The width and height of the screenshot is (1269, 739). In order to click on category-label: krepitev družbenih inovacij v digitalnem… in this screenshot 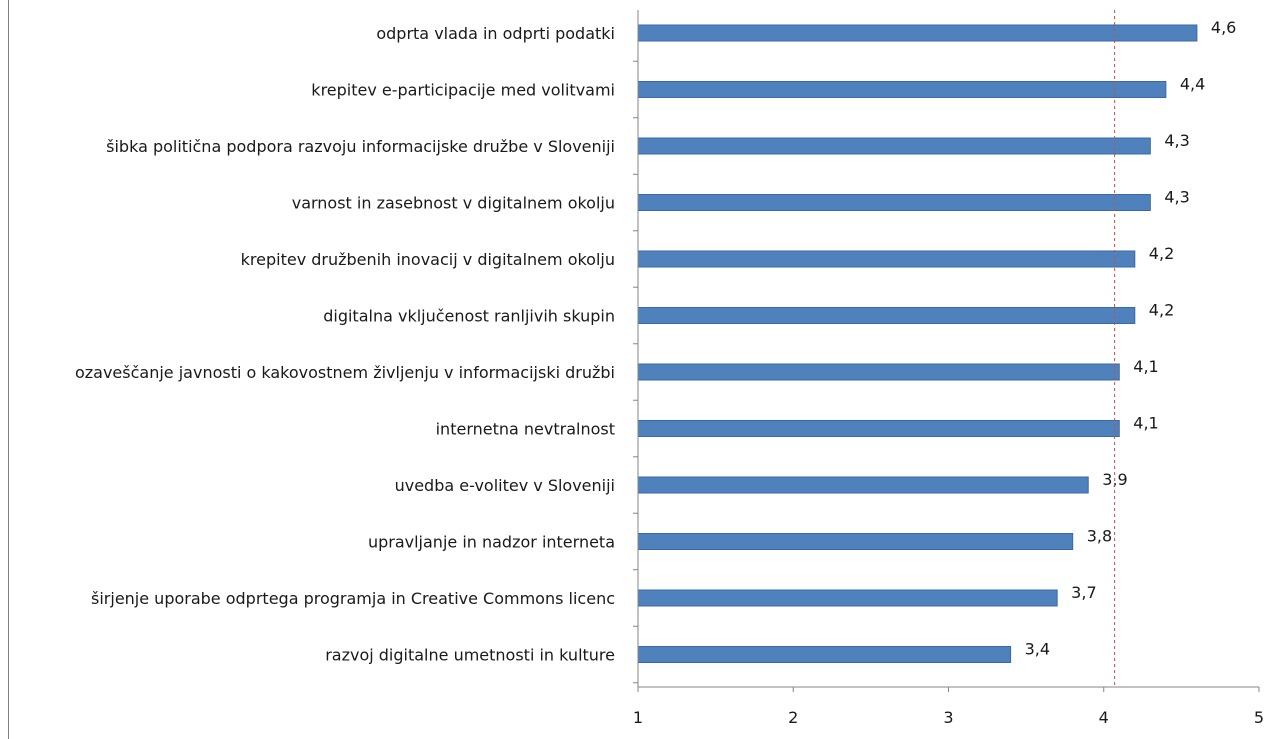, I will do `click(428, 259)`.